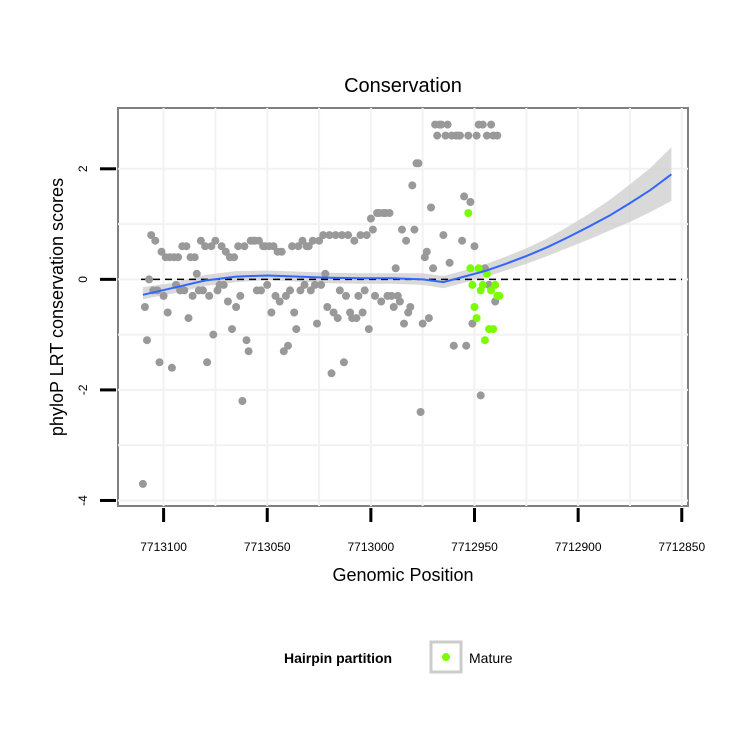  Describe the element at coordinates (83, 389) in the screenshot. I see `y-tick-label: -2` at that location.